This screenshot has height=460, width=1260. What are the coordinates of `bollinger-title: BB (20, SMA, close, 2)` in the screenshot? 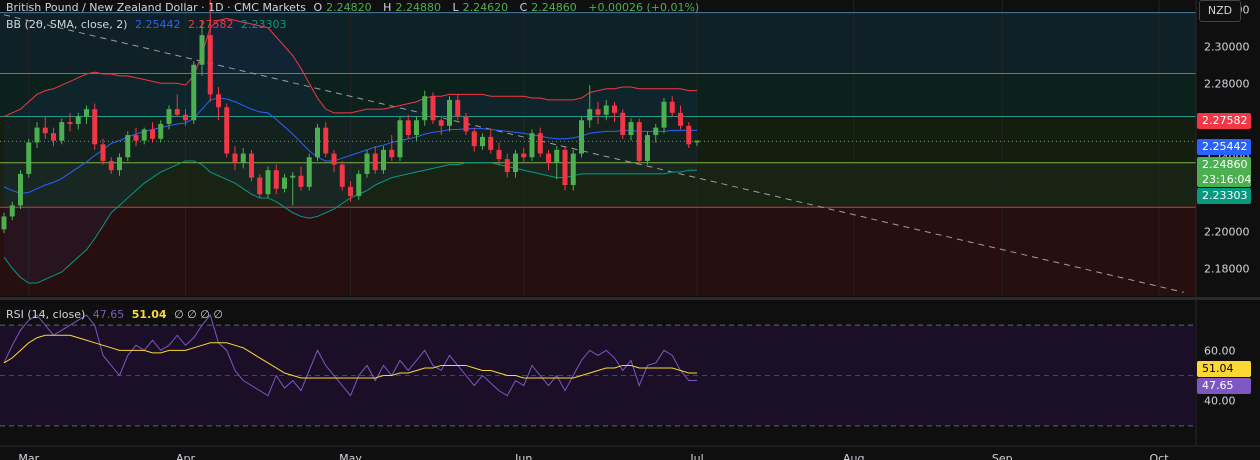 It's located at (67, 24).